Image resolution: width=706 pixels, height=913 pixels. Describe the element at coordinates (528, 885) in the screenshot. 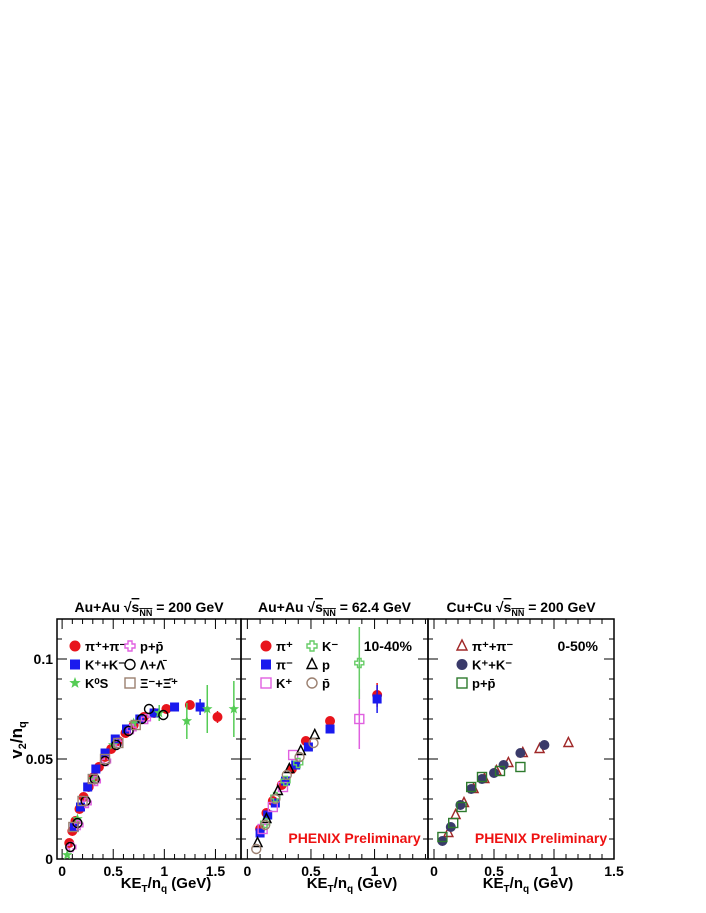

I see `x-axis-label-panel-3: KET/nq (GeV)` at that location.